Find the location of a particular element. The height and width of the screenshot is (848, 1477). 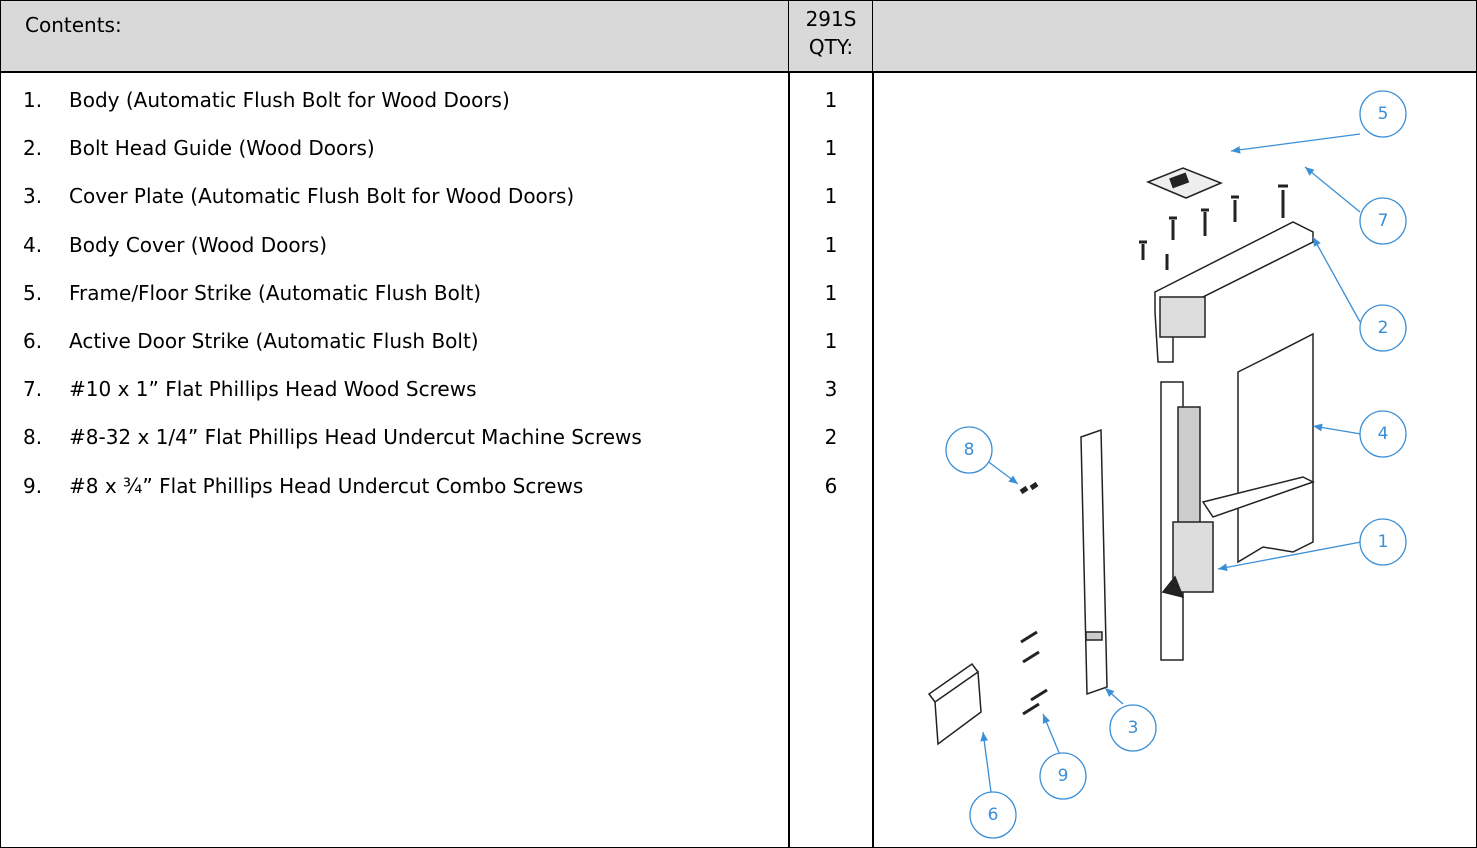

item-qty: 3 is located at coordinates (831, 389).